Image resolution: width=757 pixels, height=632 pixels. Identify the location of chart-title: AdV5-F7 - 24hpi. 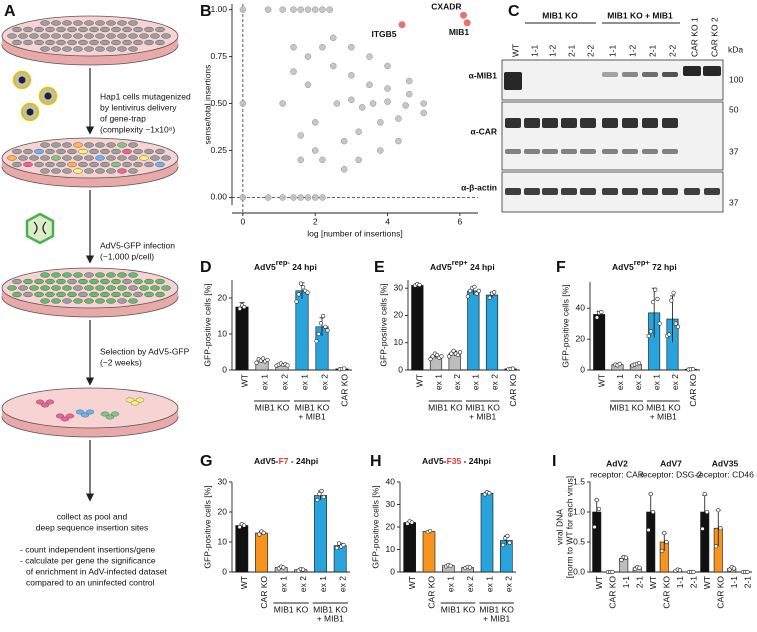
(286, 461).